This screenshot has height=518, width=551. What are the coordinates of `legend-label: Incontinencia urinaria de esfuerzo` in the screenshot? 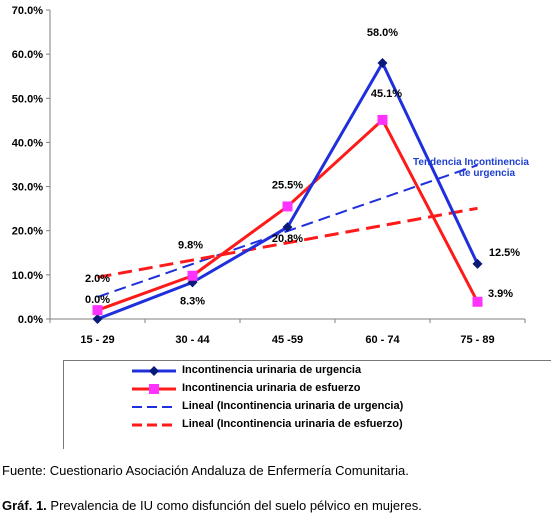 It's located at (271, 388).